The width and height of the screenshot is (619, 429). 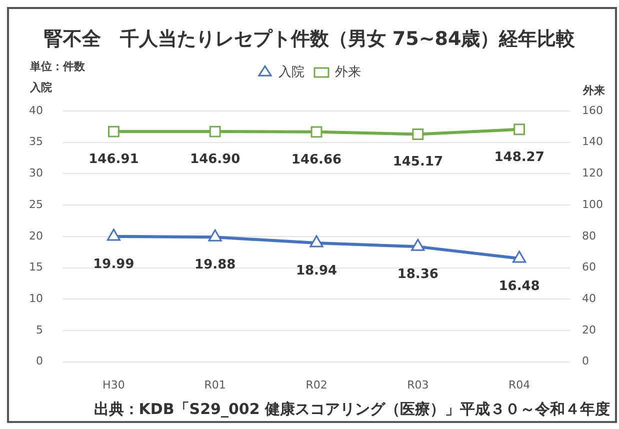 I want to click on y2-tick-label: 160, so click(x=592, y=110).